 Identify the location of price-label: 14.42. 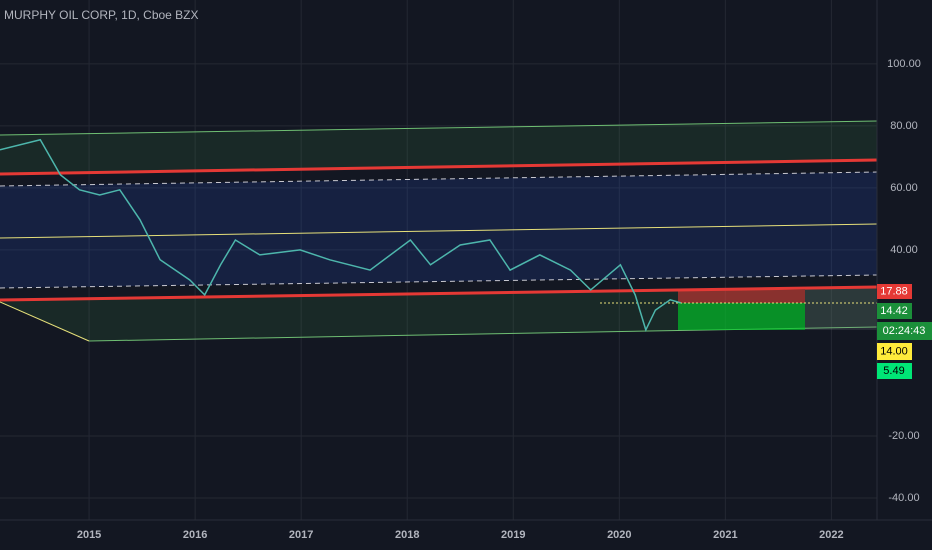
(894, 311).